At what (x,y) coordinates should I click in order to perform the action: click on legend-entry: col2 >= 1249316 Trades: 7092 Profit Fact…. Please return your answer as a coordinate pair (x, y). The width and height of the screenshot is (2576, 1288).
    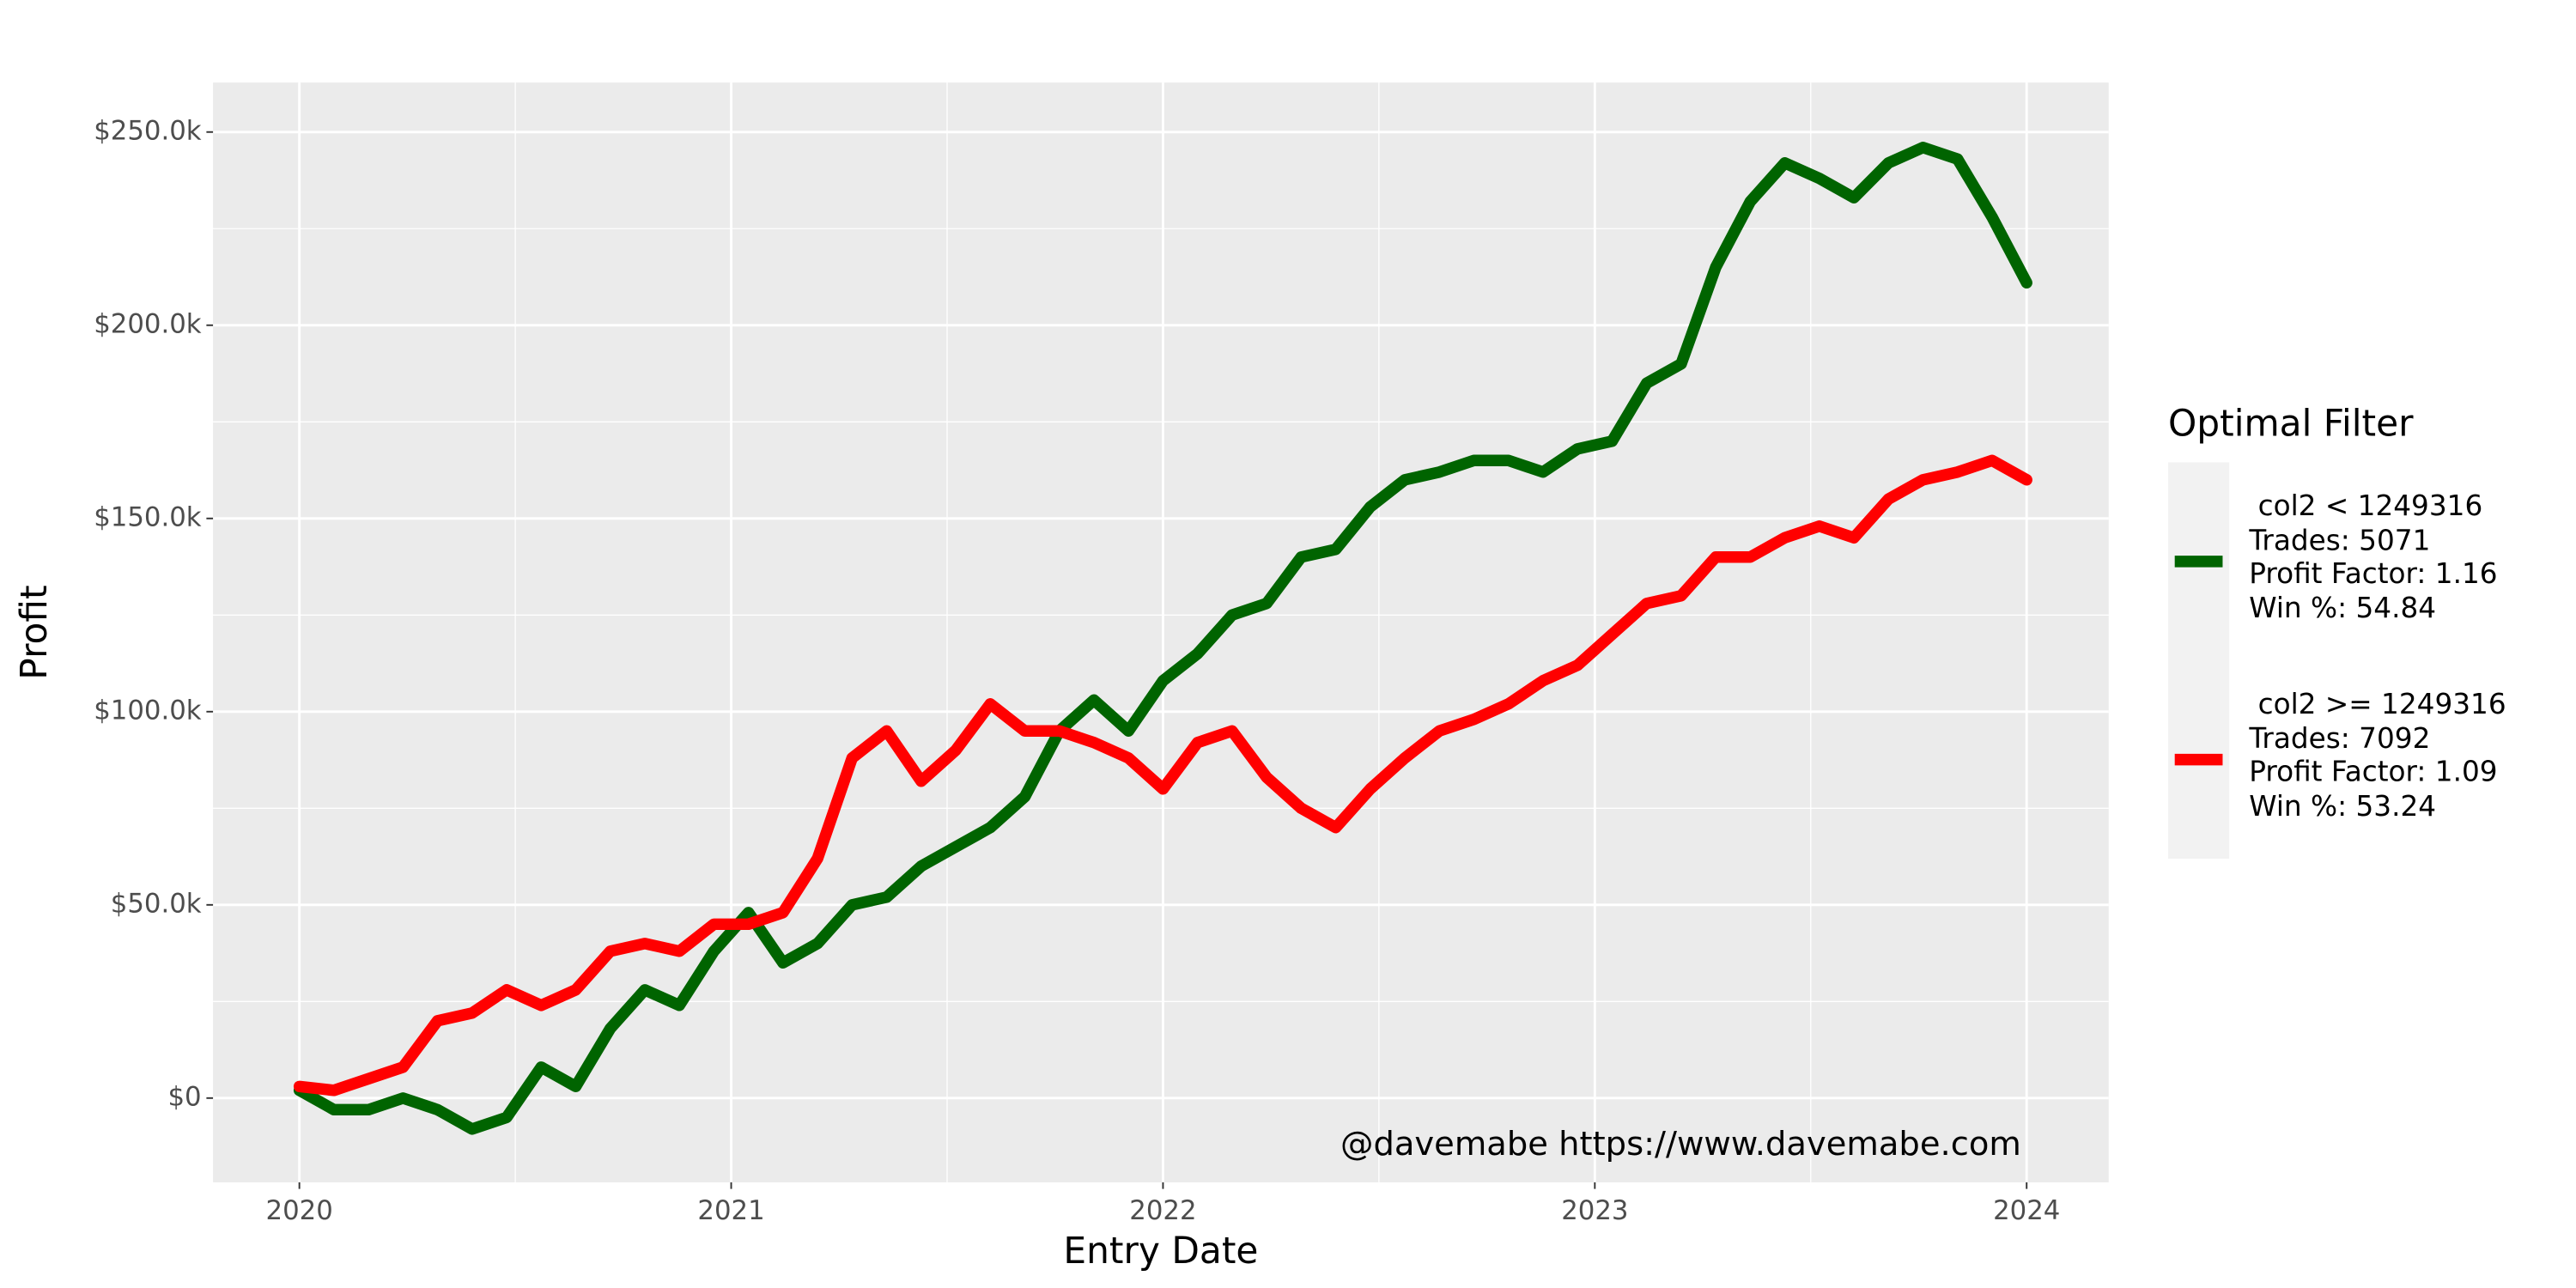
    Looking at the image, I should click on (2377, 756).